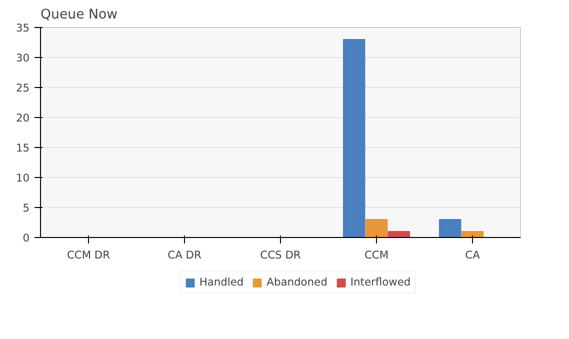  I want to click on y-tick-label: 5, so click(26, 208).